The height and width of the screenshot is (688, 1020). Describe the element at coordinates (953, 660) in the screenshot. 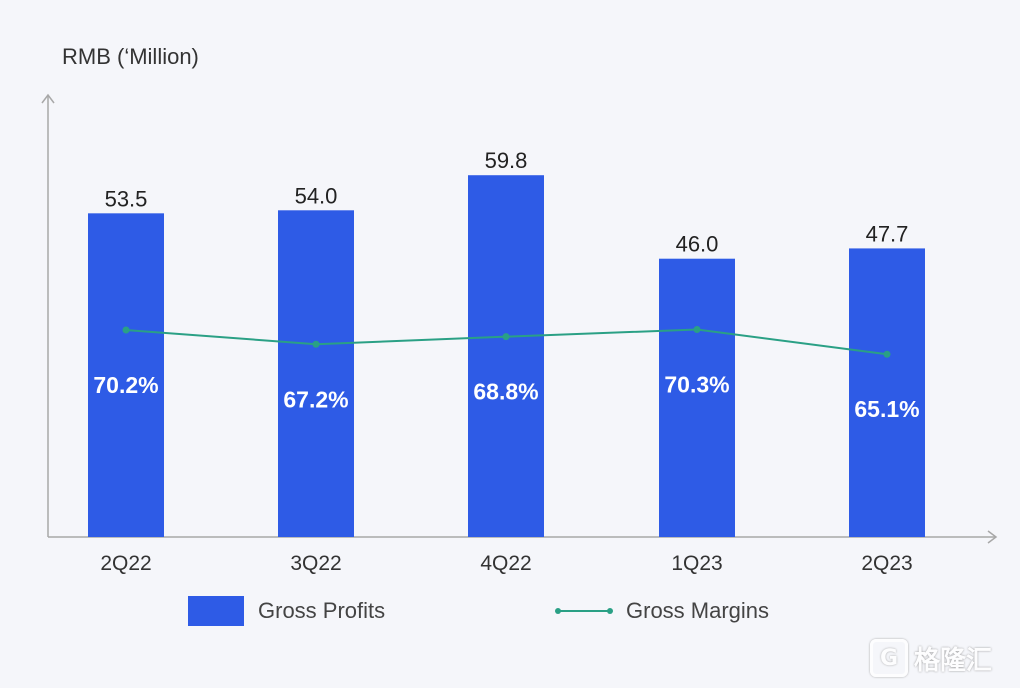

I see `watermark-text: 格隆汇` at that location.